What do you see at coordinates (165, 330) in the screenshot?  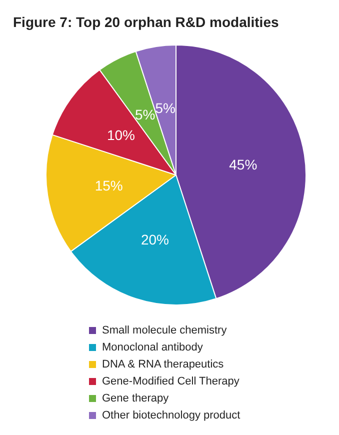 I see `legend-label: Small molecule chemistry` at bounding box center [165, 330].